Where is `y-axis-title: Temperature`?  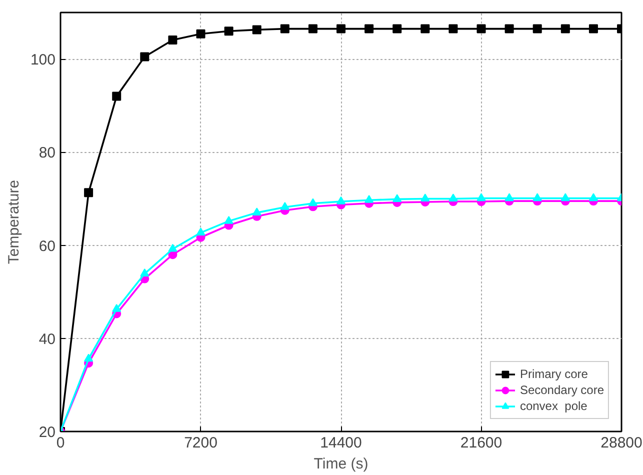 y-axis-title: Temperature is located at coordinates (13, 222).